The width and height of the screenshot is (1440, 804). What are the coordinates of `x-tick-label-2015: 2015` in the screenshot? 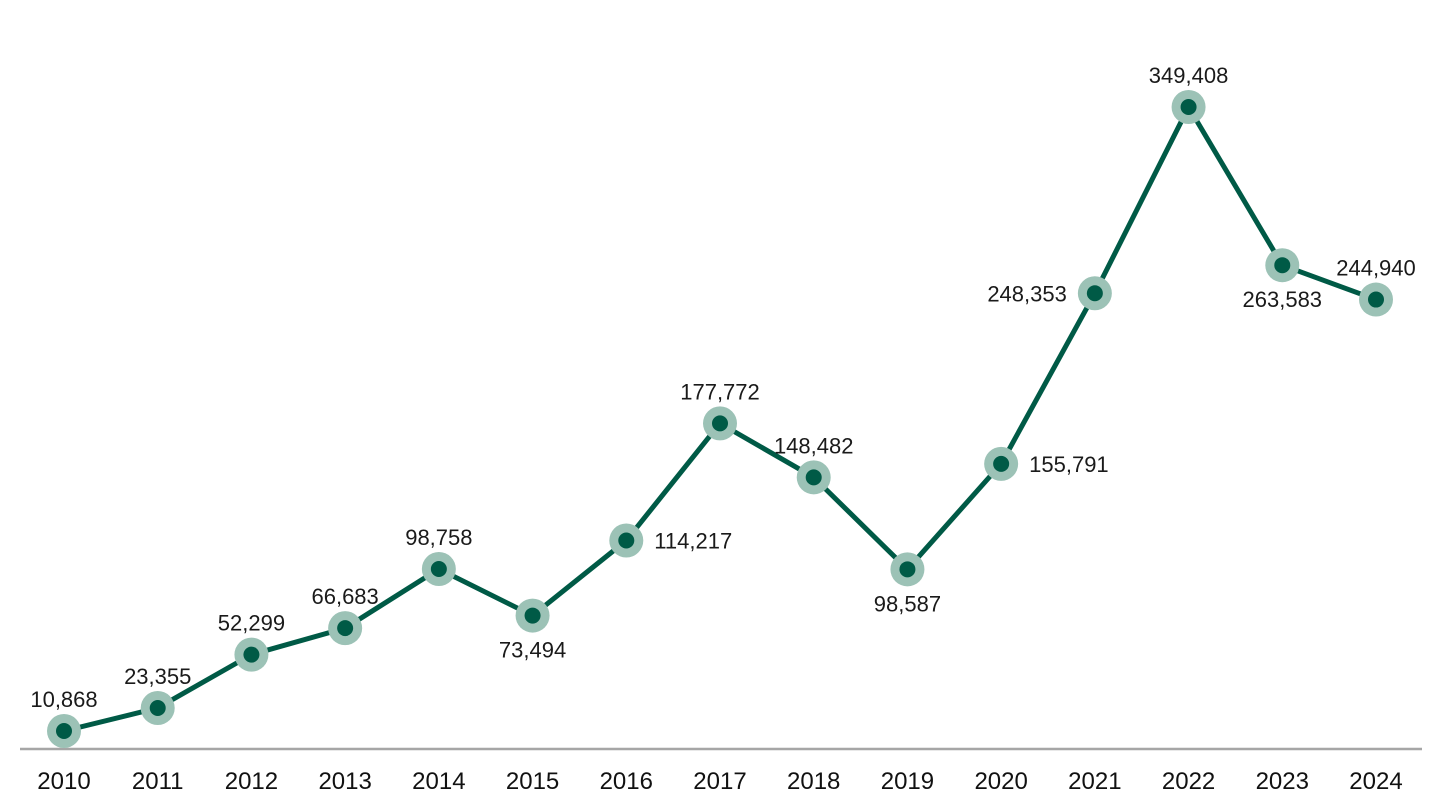 It's located at (532, 781).